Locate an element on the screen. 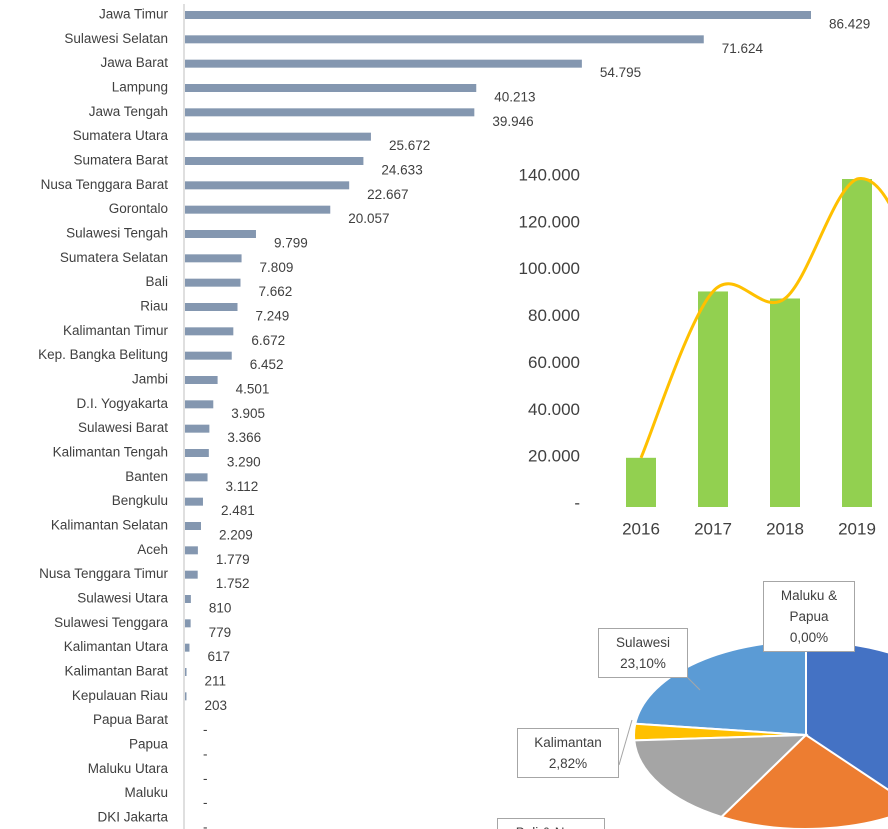 This screenshot has width=888, height=829. category-label: Jawa Tengah is located at coordinates (128, 111).